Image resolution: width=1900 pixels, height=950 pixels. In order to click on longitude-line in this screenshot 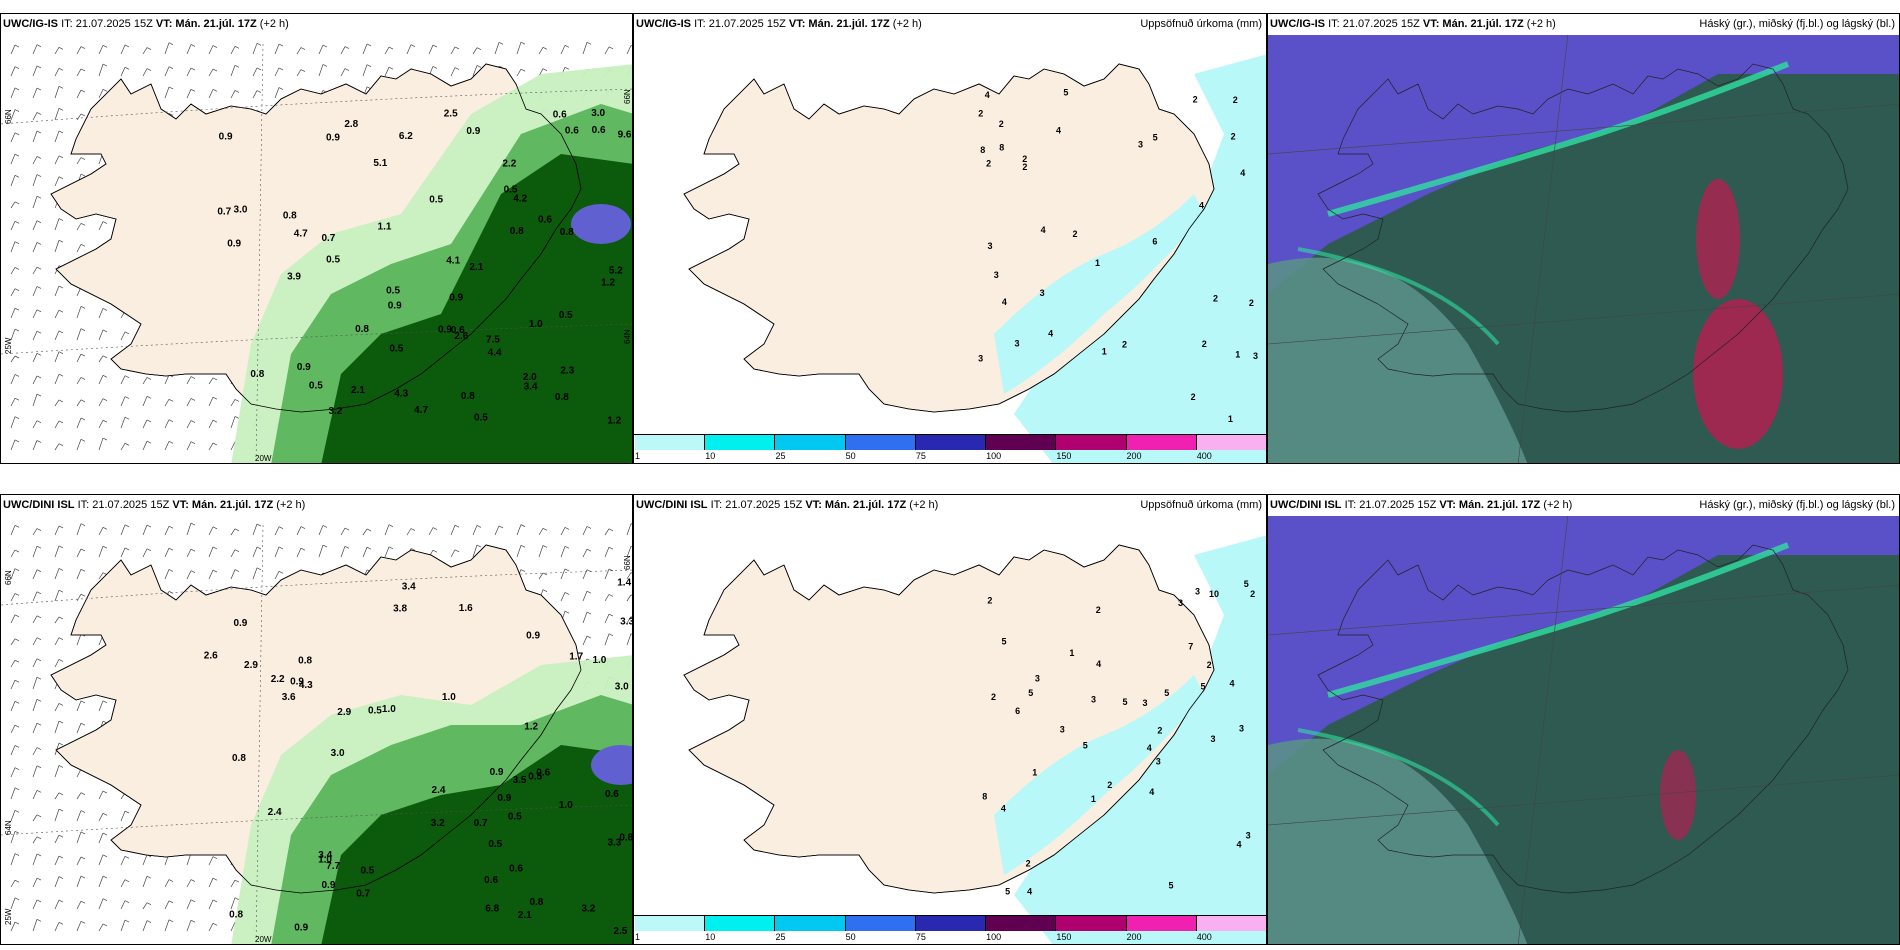, I will do `click(259, 253)`.